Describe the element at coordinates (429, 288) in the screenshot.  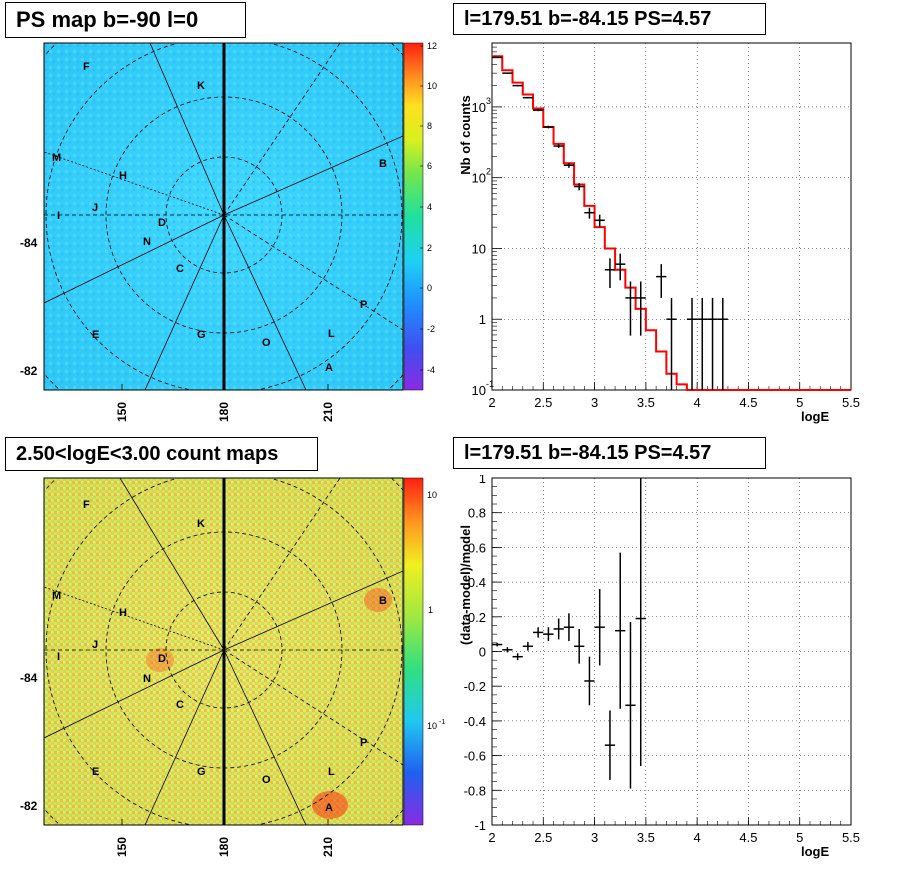
I see `ps-colorbar-tick: 0` at that location.